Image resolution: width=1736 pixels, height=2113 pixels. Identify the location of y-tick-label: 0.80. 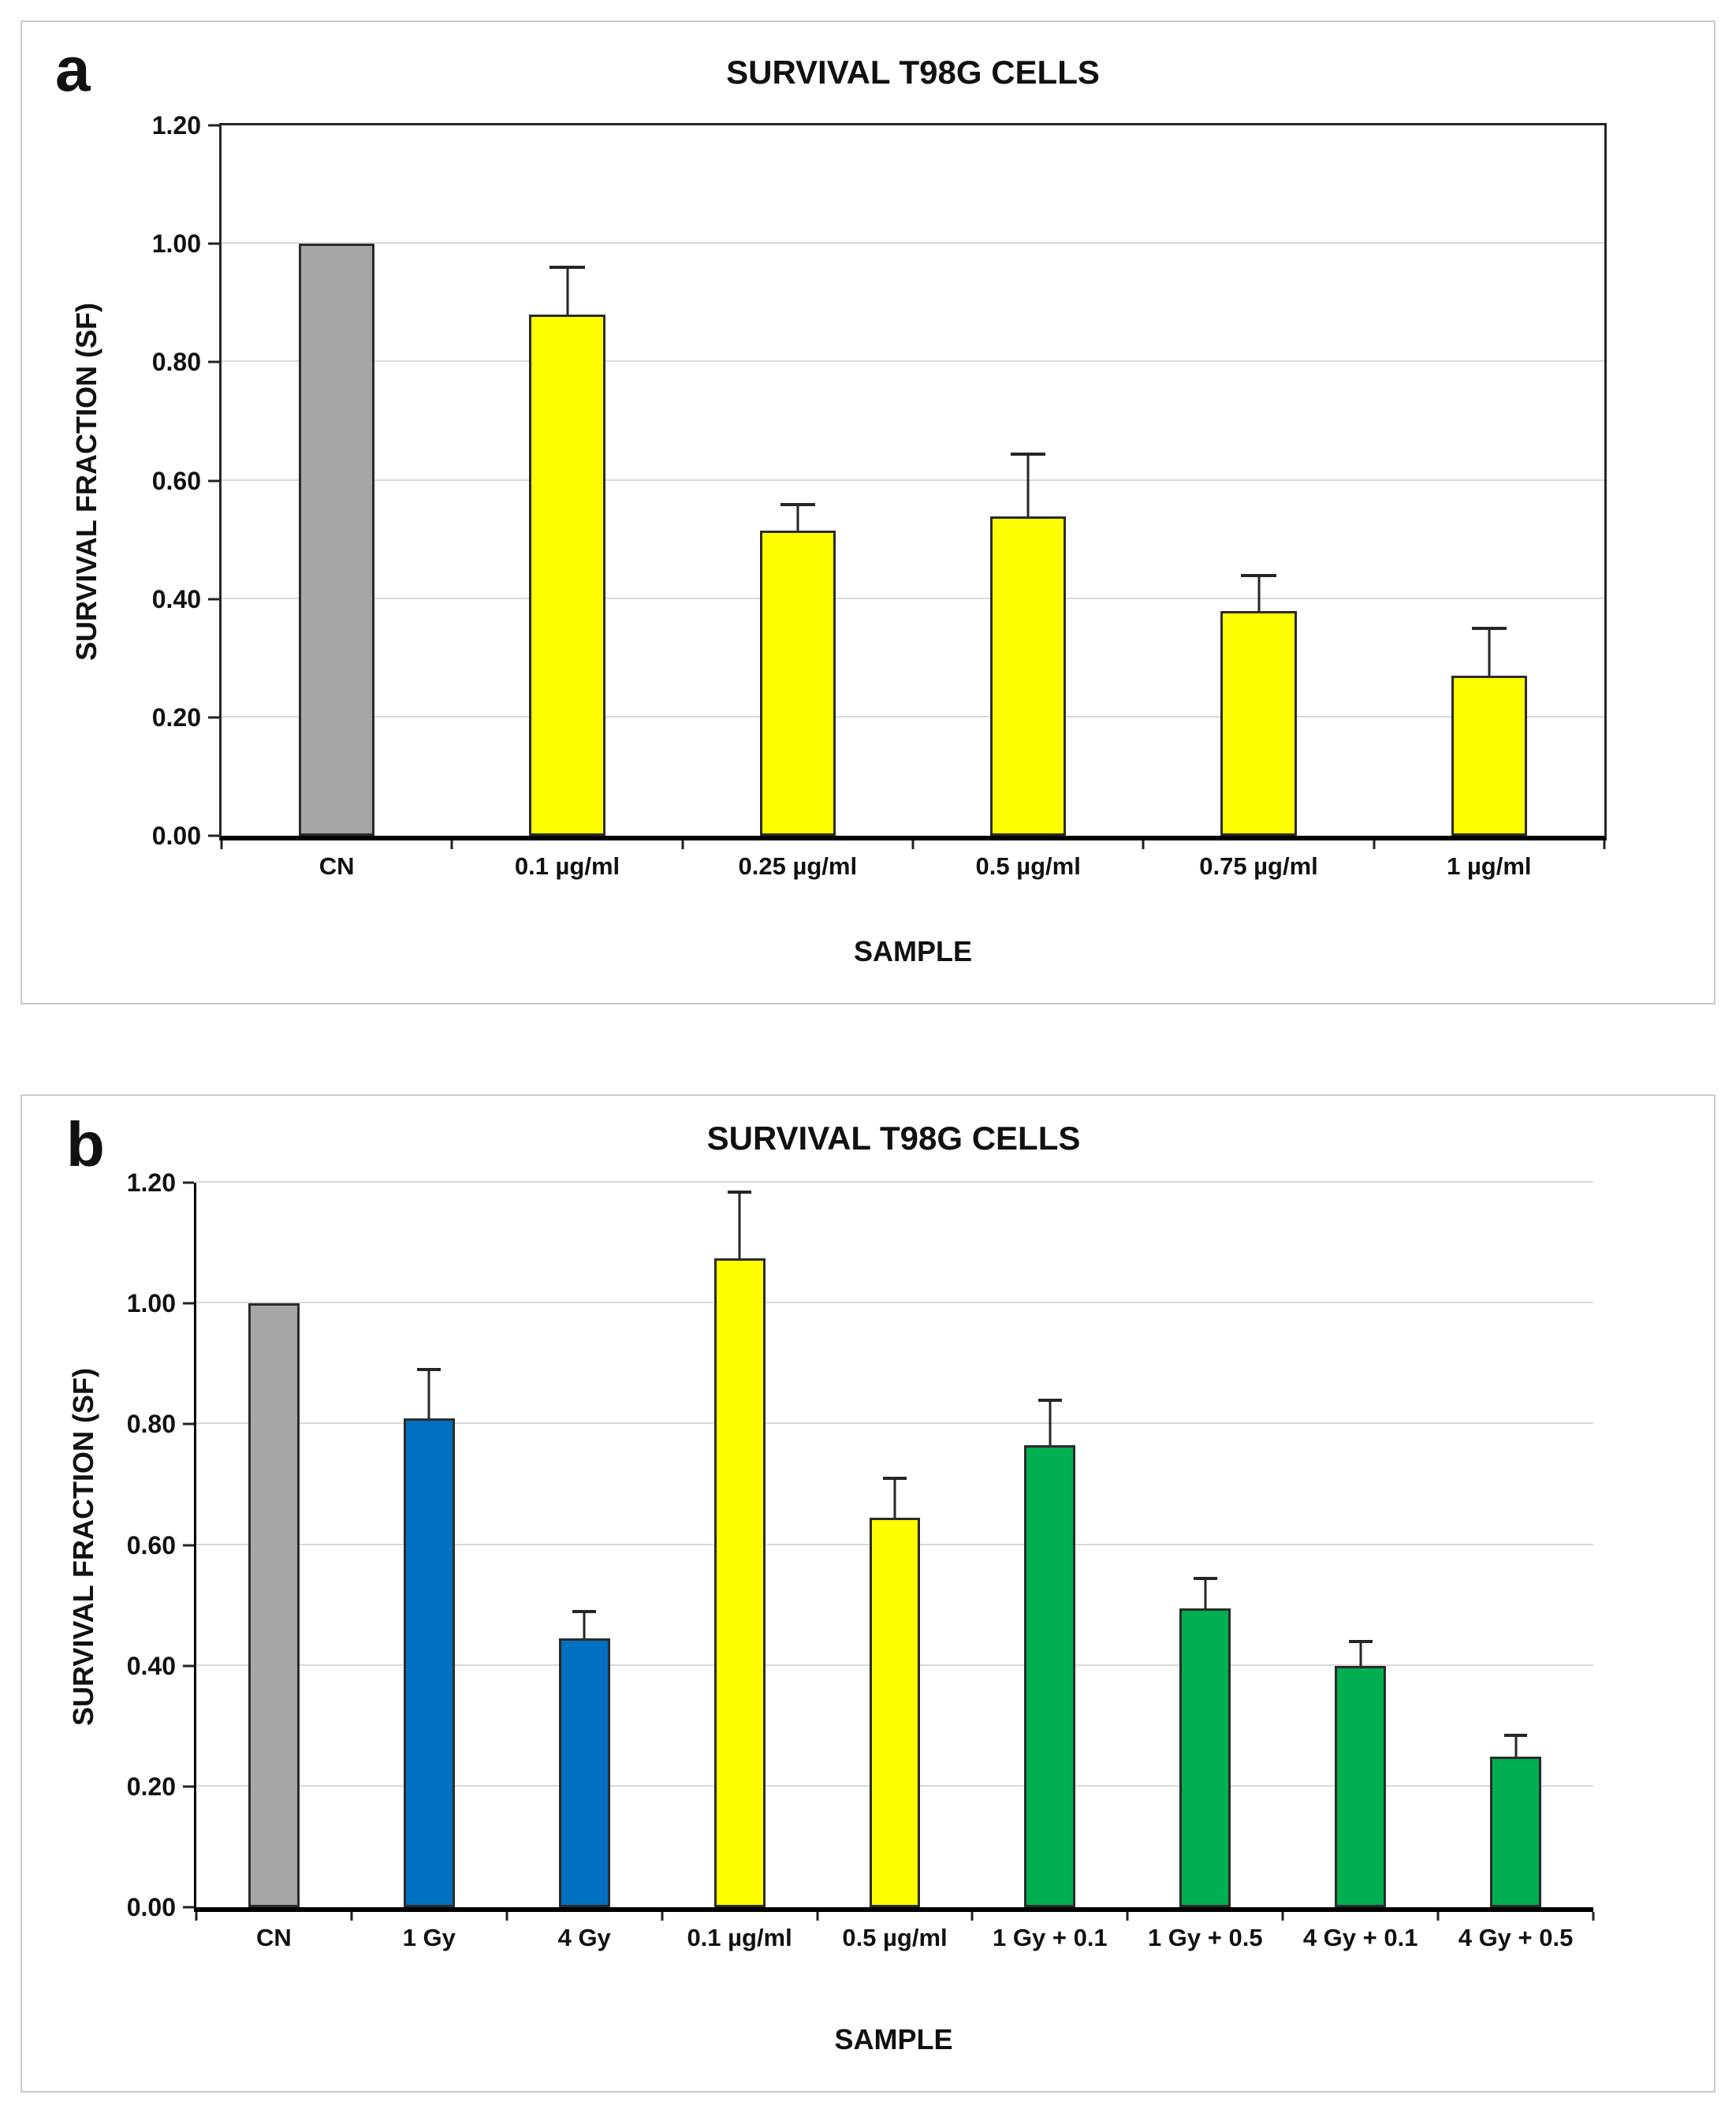
(176, 362).